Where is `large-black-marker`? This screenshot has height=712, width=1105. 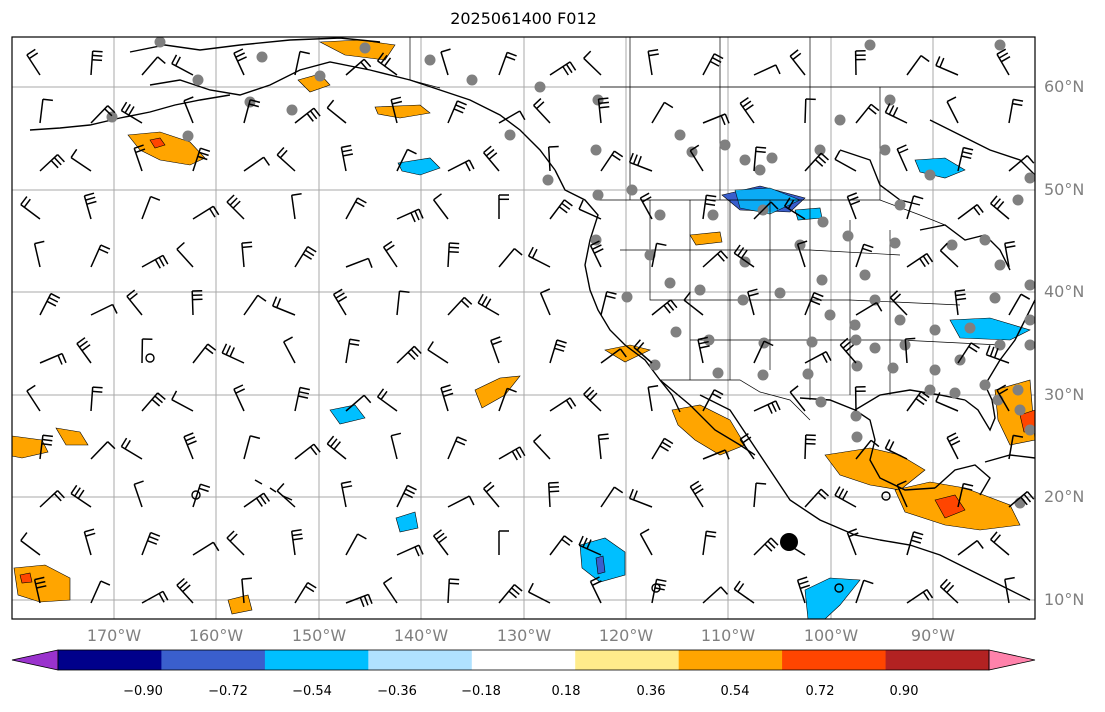
large-black-marker is located at coordinates (789, 542).